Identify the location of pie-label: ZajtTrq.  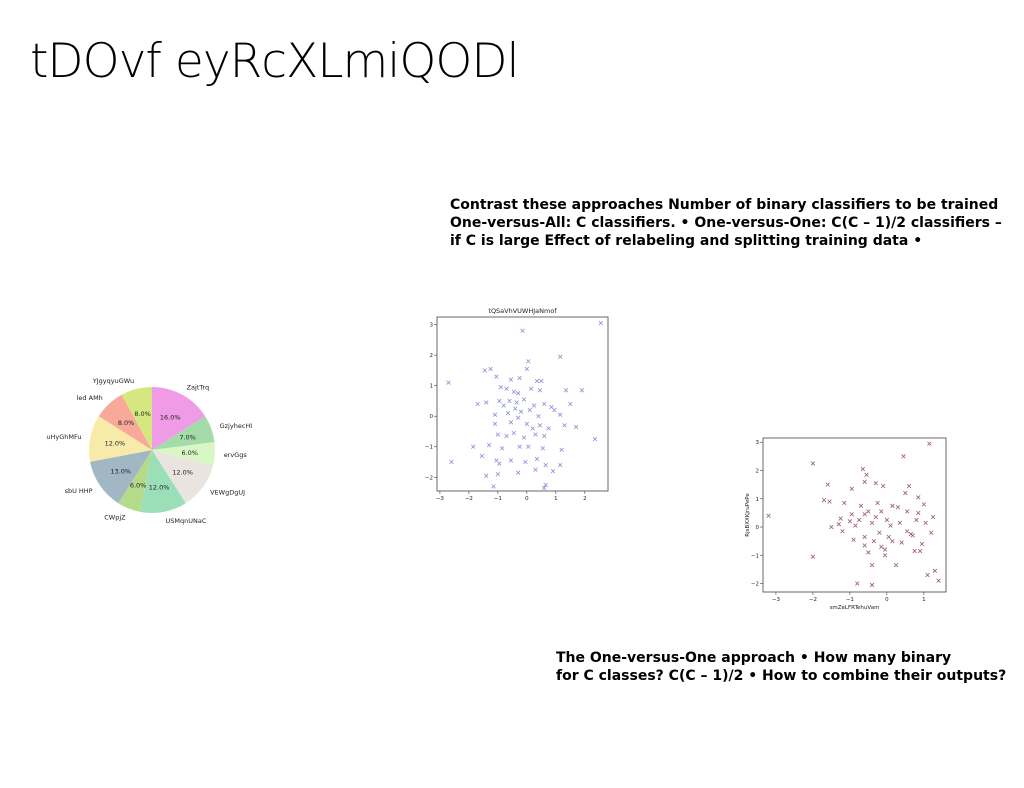
(198, 388).